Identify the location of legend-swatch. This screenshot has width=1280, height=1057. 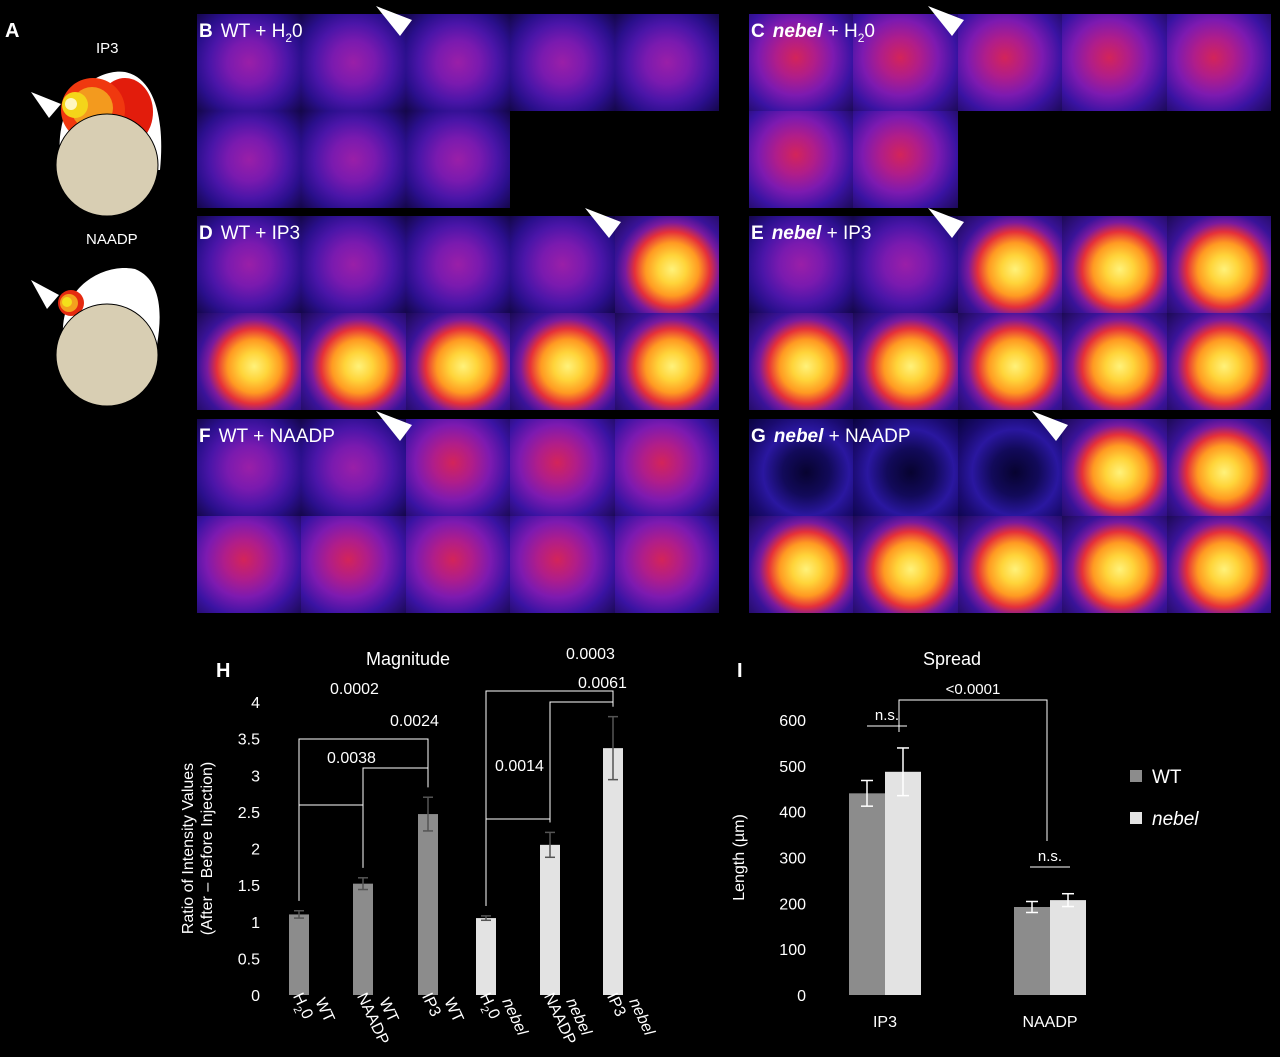
(1136, 818).